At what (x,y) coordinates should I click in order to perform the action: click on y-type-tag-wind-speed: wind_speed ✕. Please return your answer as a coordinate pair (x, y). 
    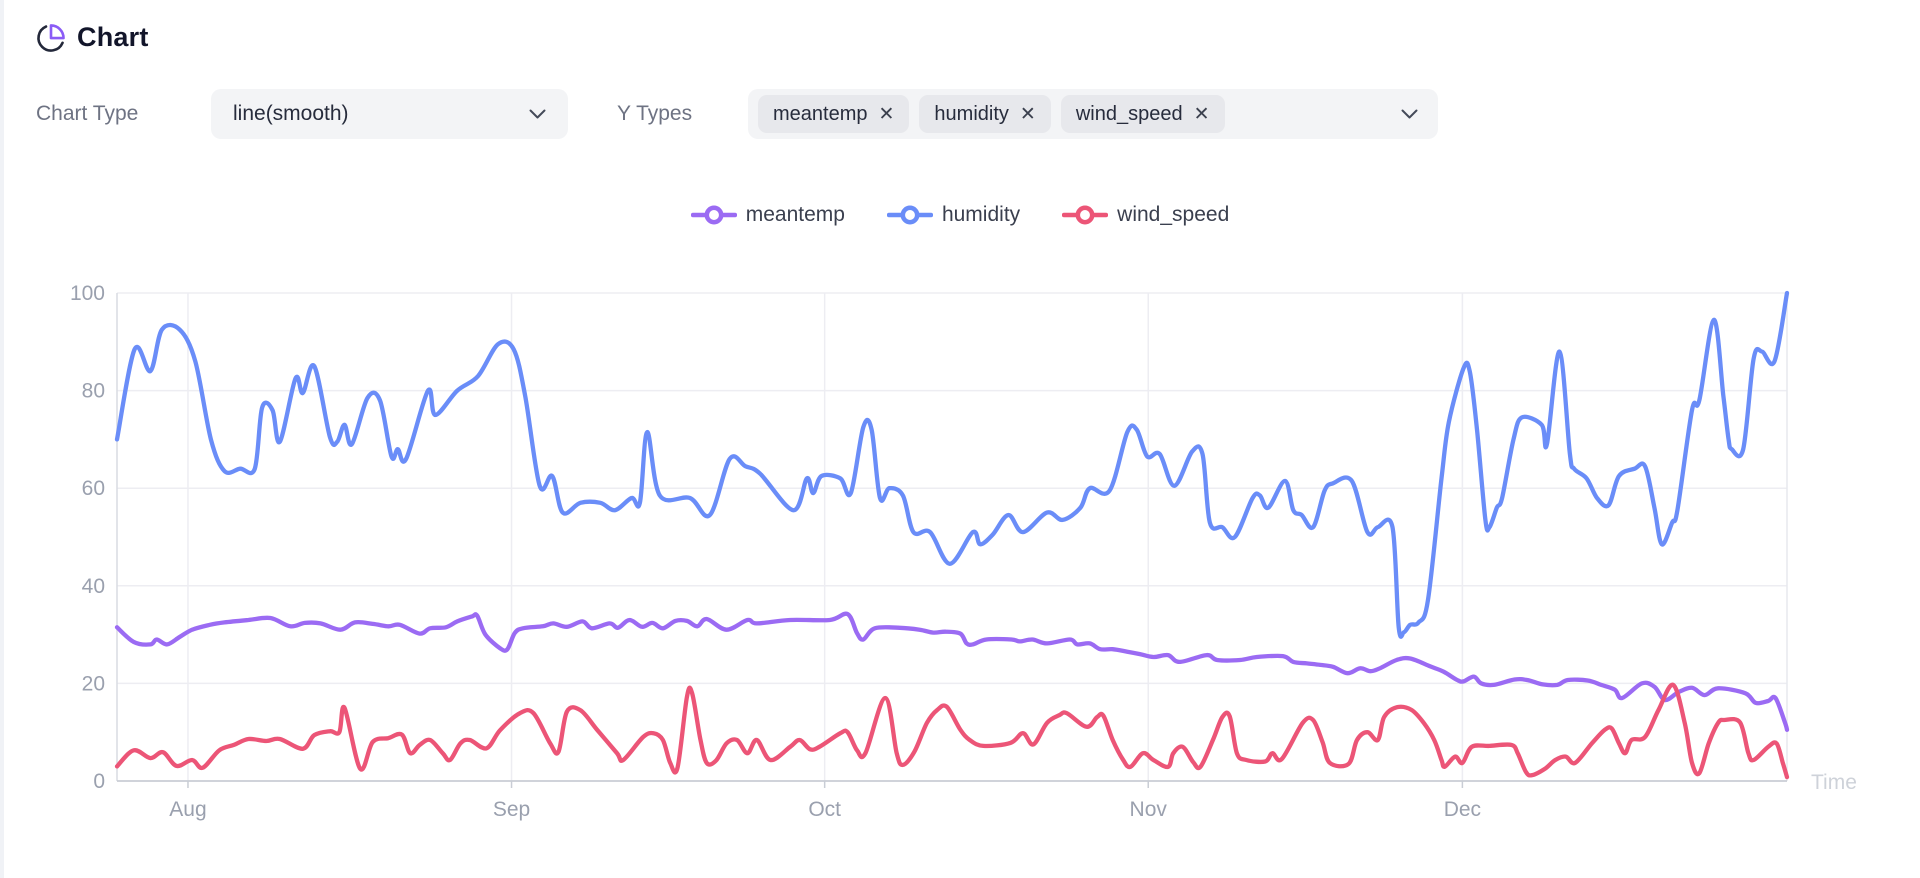
    Looking at the image, I should click on (1142, 114).